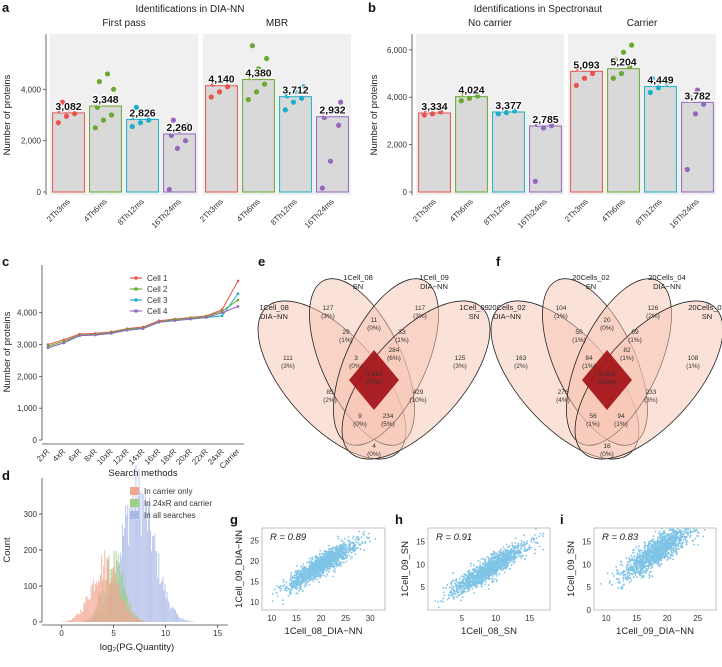 The height and width of the screenshot is (667, 722). What do you see at coordinates (134, 515) in the screenshot?
I see `legend-swatch` at bounding box center [134, 515].